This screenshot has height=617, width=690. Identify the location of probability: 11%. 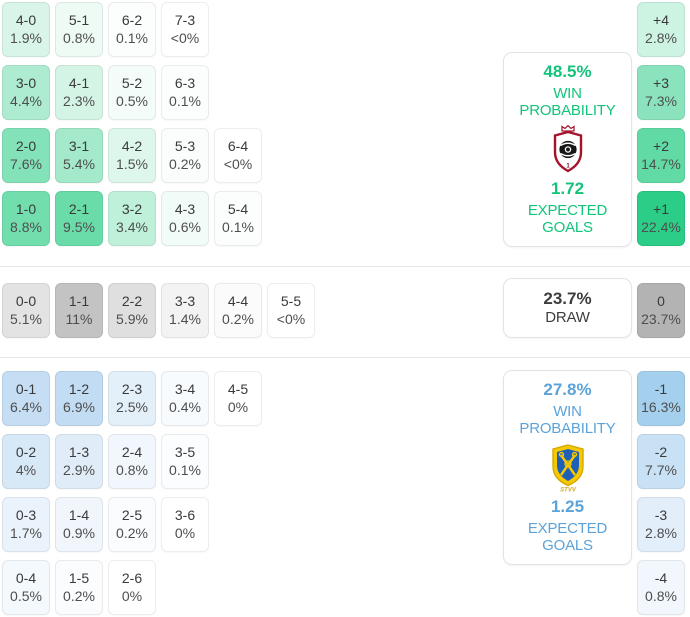
(79, 319).